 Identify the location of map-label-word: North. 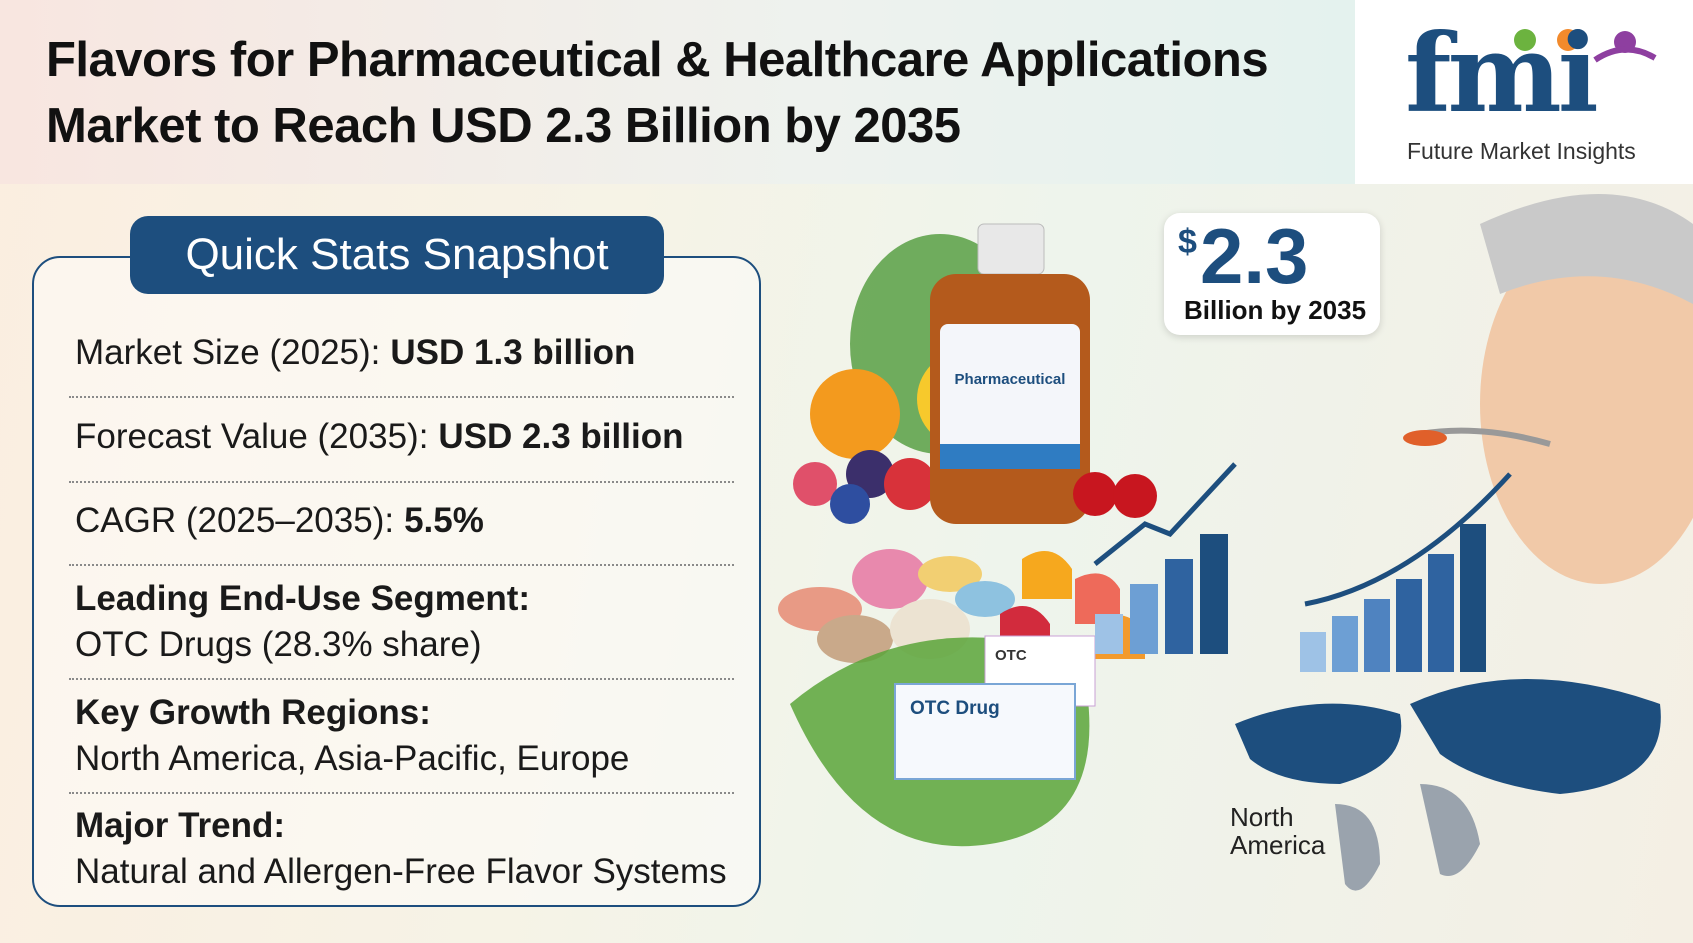
(1262, 817).